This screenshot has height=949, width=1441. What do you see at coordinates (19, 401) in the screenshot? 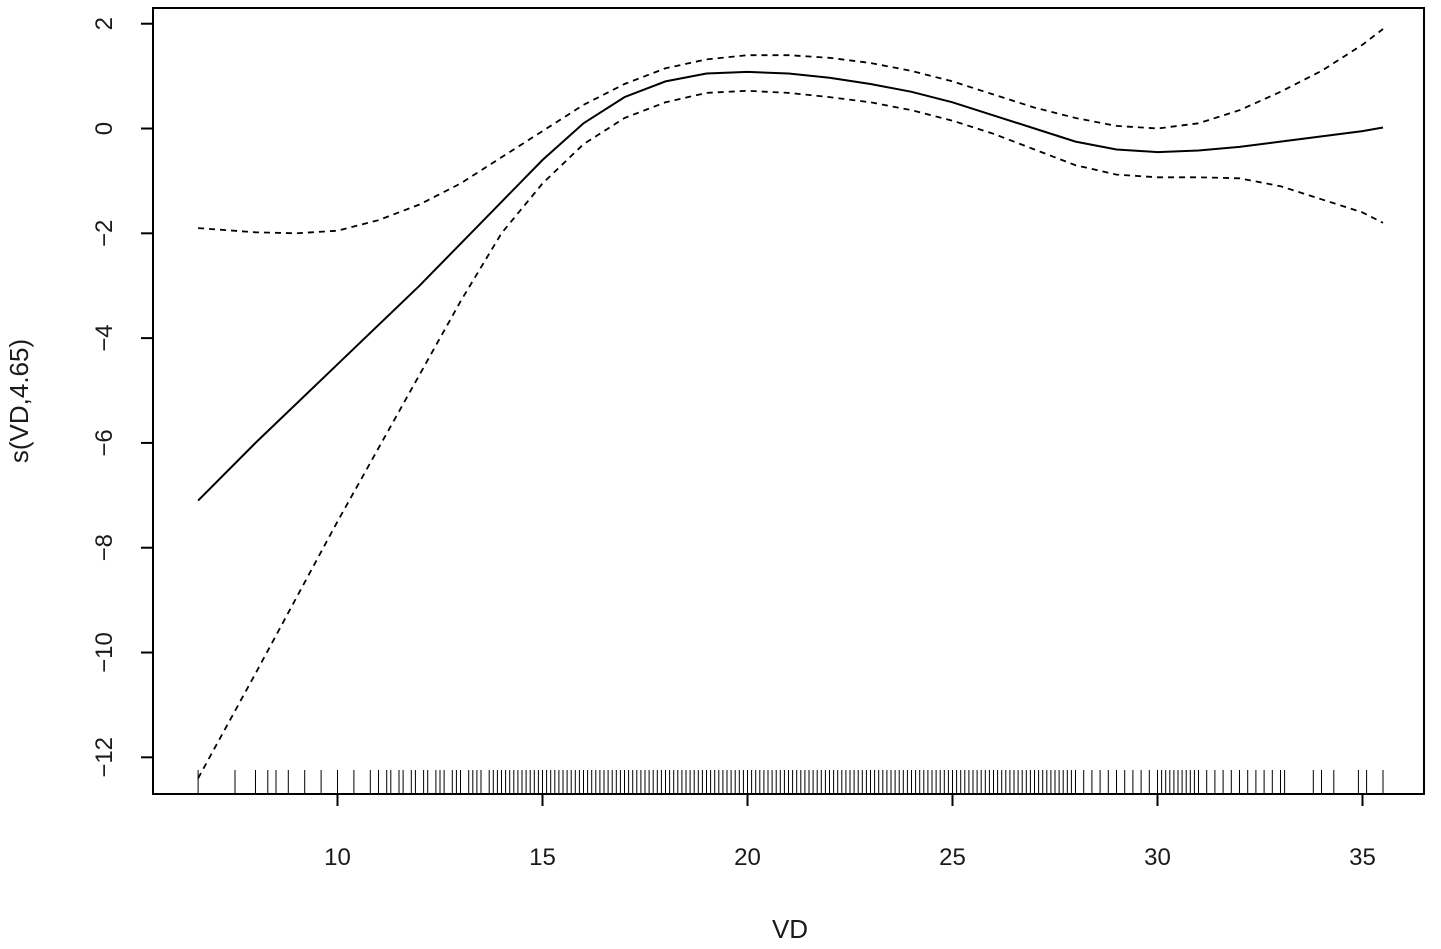
I see `y-axis-title: s(VD,4.65)` at bounding box center [19, 401].